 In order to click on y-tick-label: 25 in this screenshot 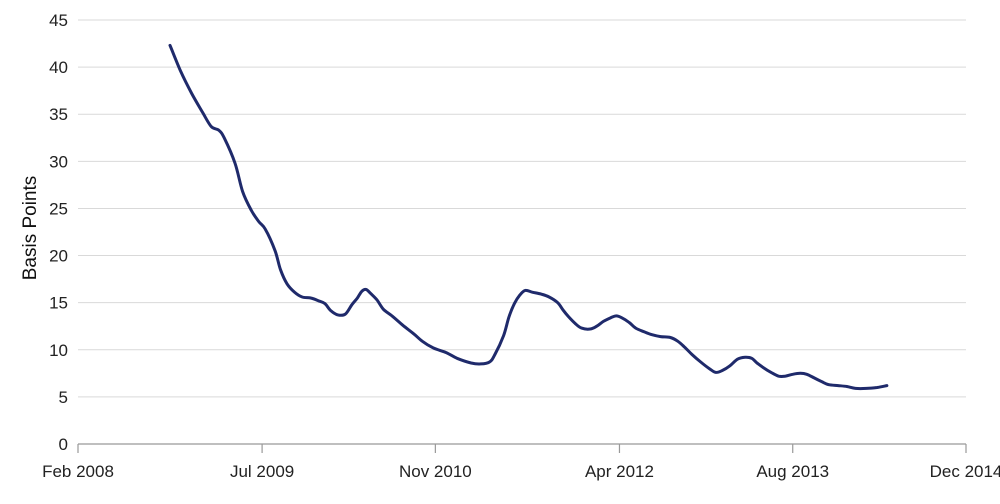, I will do `click(58, 208)`.